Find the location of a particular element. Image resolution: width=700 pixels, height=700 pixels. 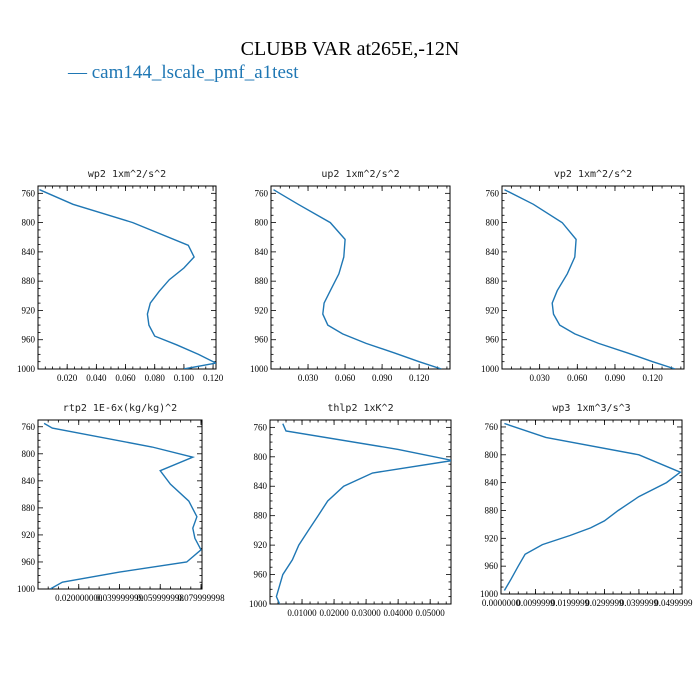

x-tick-label: 0.01000 is located at coordinates (302, 613).